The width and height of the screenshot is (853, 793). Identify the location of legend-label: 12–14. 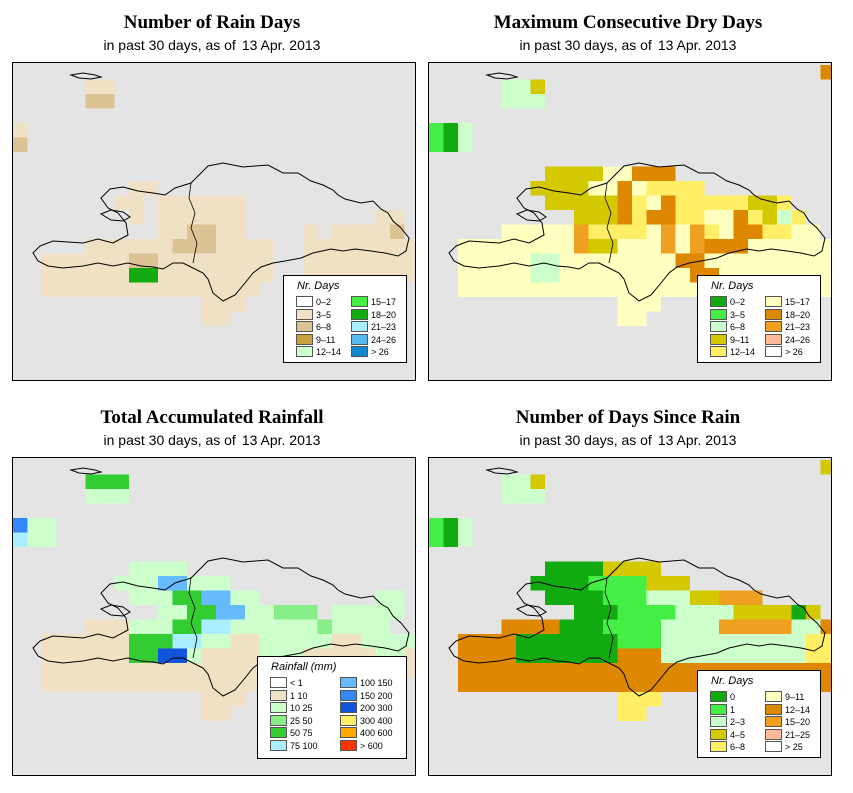
(798, 709).